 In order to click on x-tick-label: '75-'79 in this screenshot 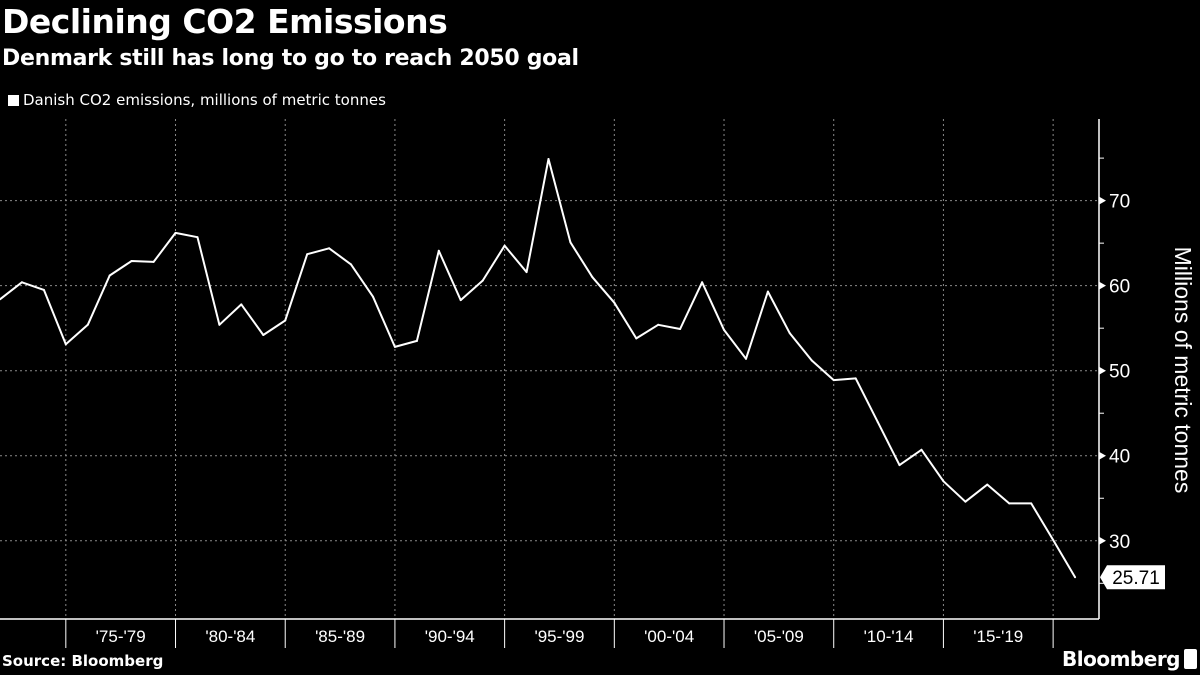, I will do `click(121, 636)`.